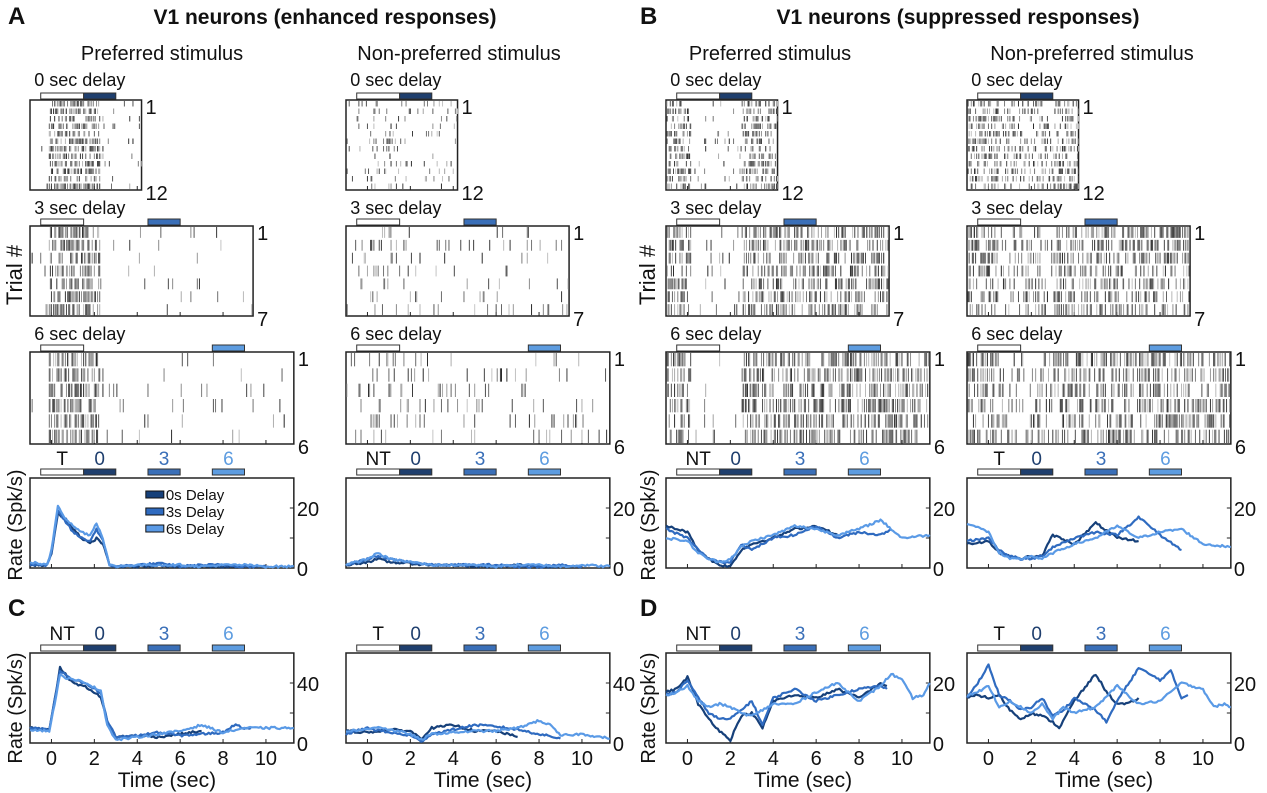 The image size is (1267, 793). What do you see at coordinates (778, 545) in the screenshot?
I see `series-line-3s-delay` at bounding box center [778, 545].